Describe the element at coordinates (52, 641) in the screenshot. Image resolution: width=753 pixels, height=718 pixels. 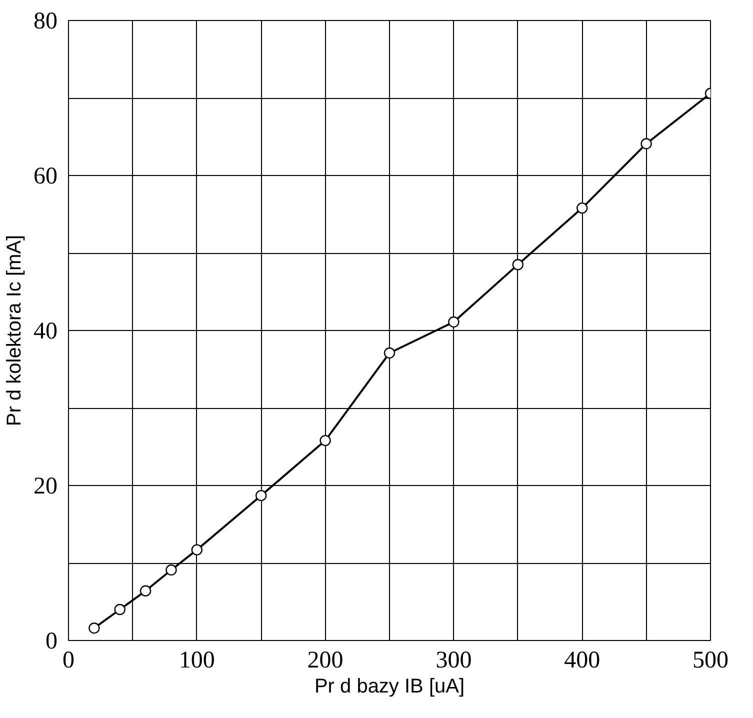
I see `y-tick-label: 0` at that location.